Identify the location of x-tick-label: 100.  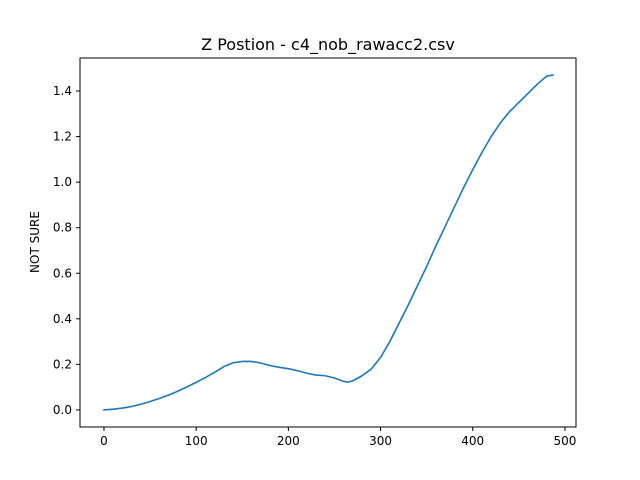
(196, 441).